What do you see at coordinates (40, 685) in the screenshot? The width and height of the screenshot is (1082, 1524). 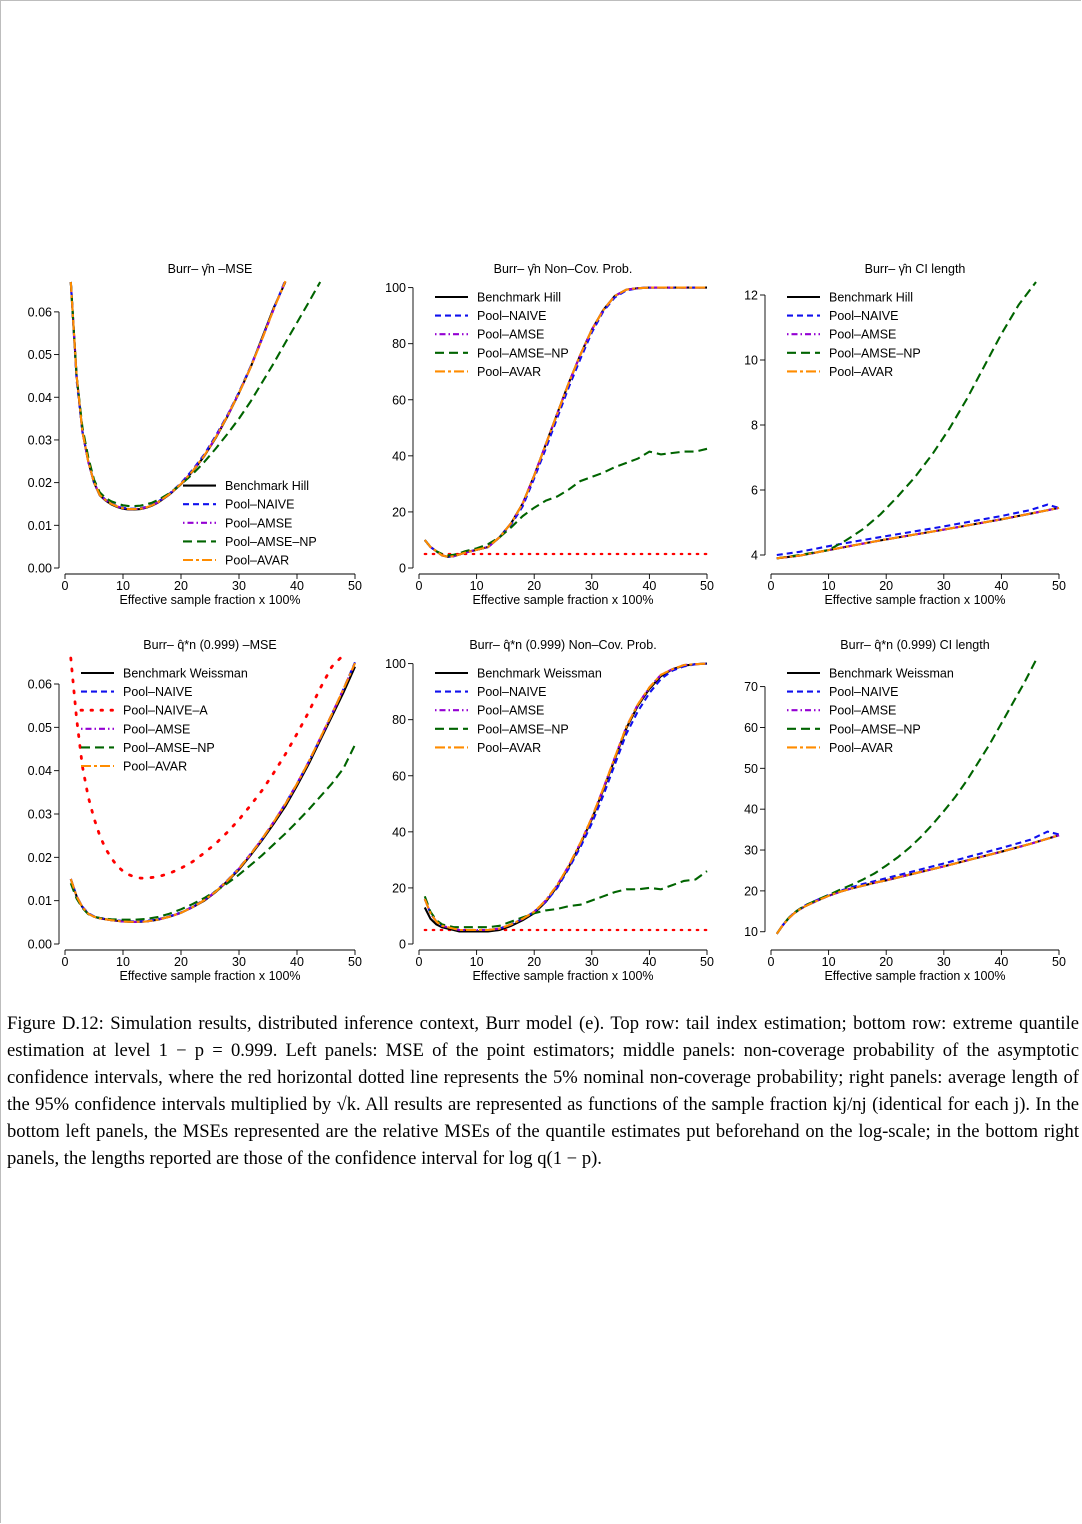 I see `y-tick-label: 0.06` at bounding box center [40, 685].